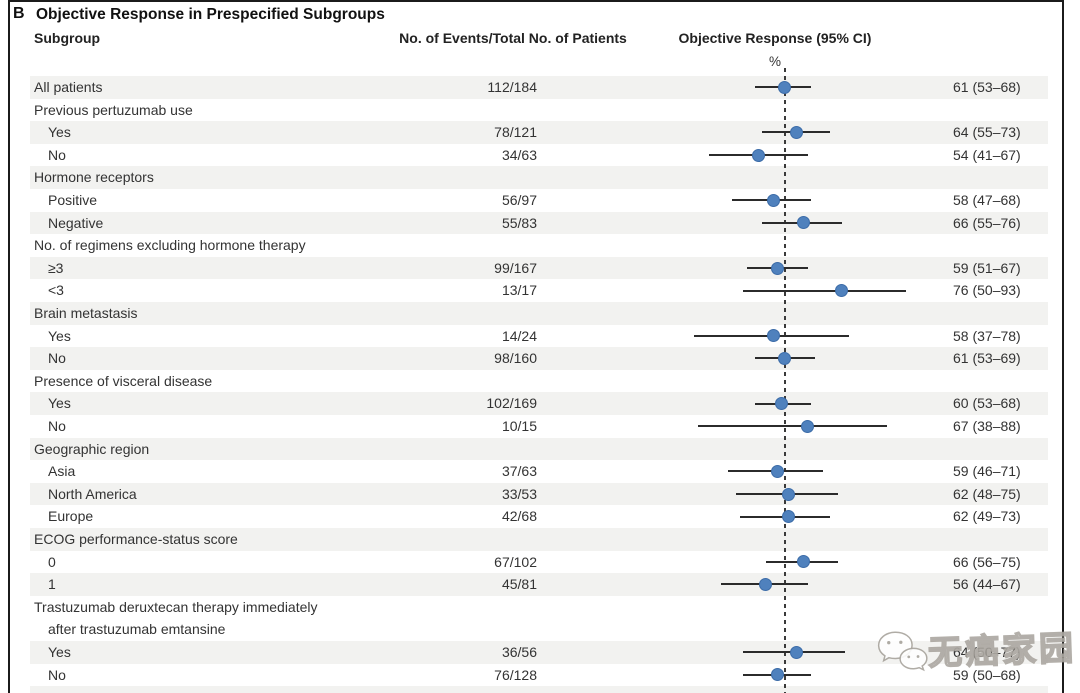 Image resolution: width=1080 pixels, height=693 pixels. I want to click on events-count: 14/24, so click(519, 335).